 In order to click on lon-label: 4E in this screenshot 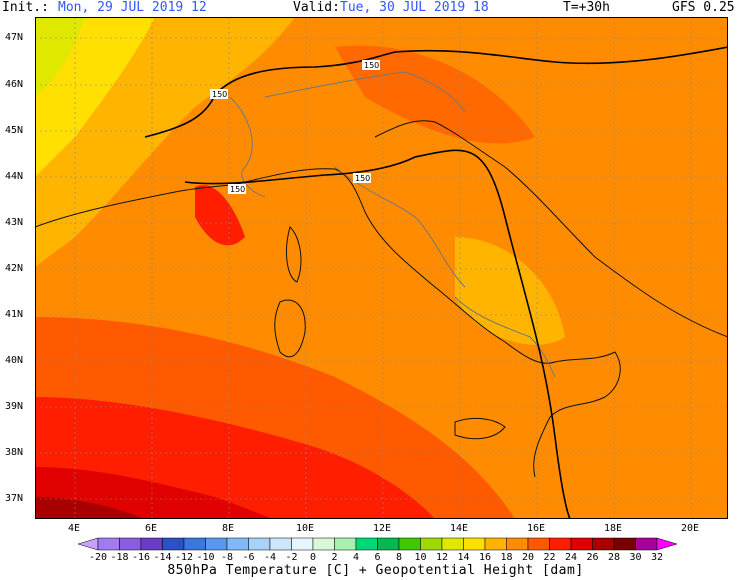, I will do `click(74, 528)`.